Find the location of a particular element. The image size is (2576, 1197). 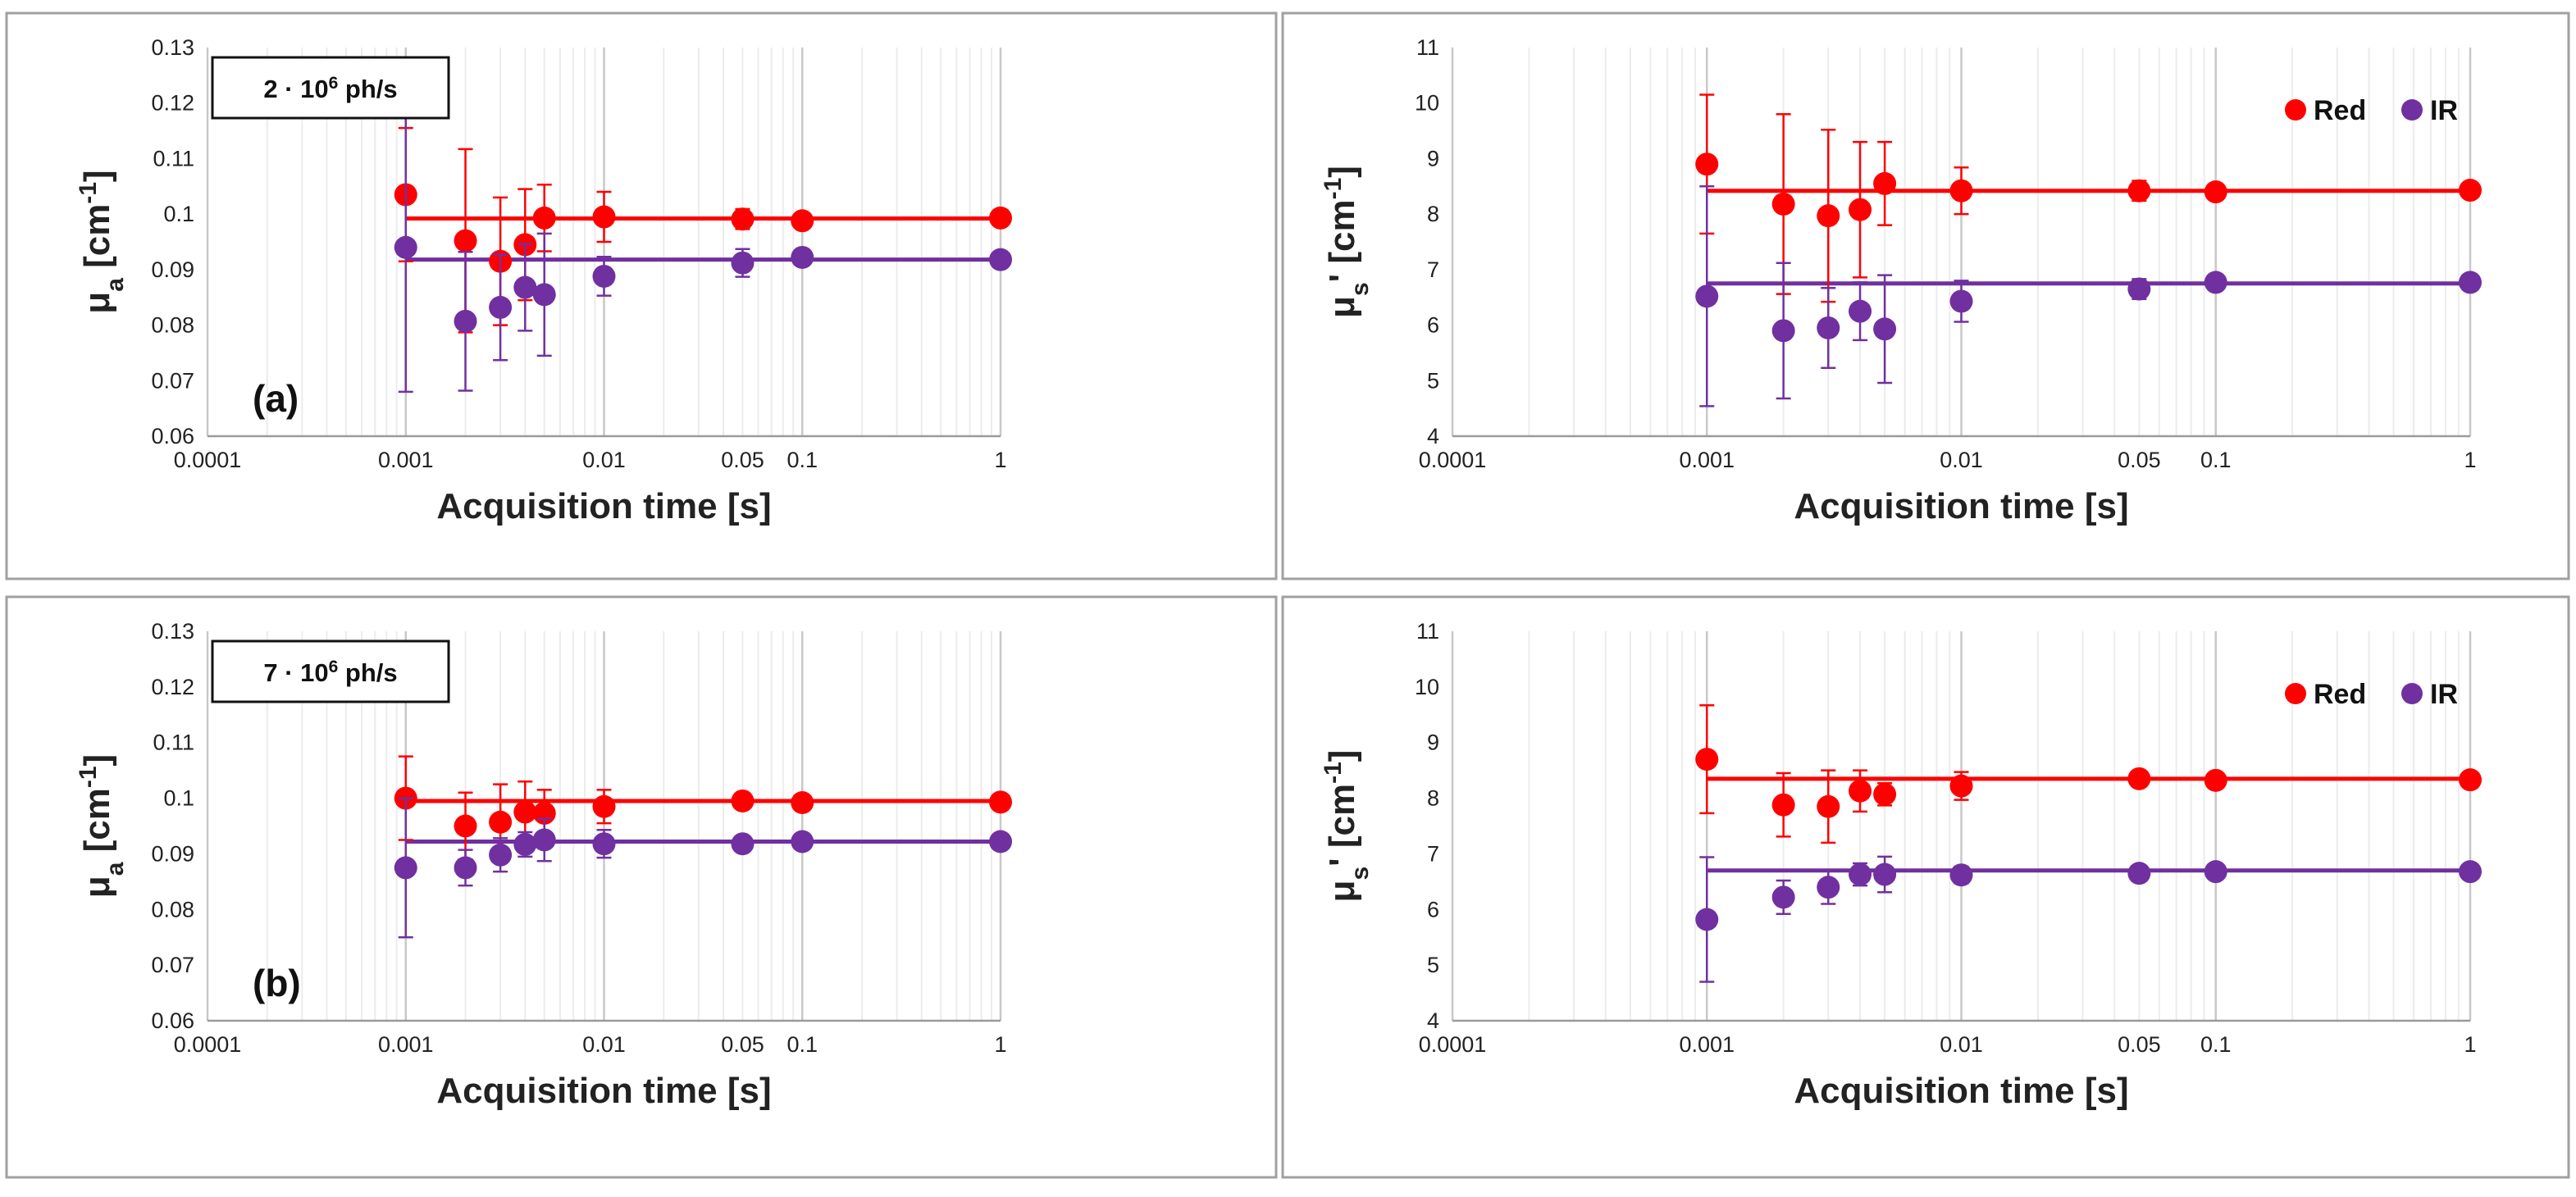

photon-rate-exponent: 6 is located at coordinates (334, 83).